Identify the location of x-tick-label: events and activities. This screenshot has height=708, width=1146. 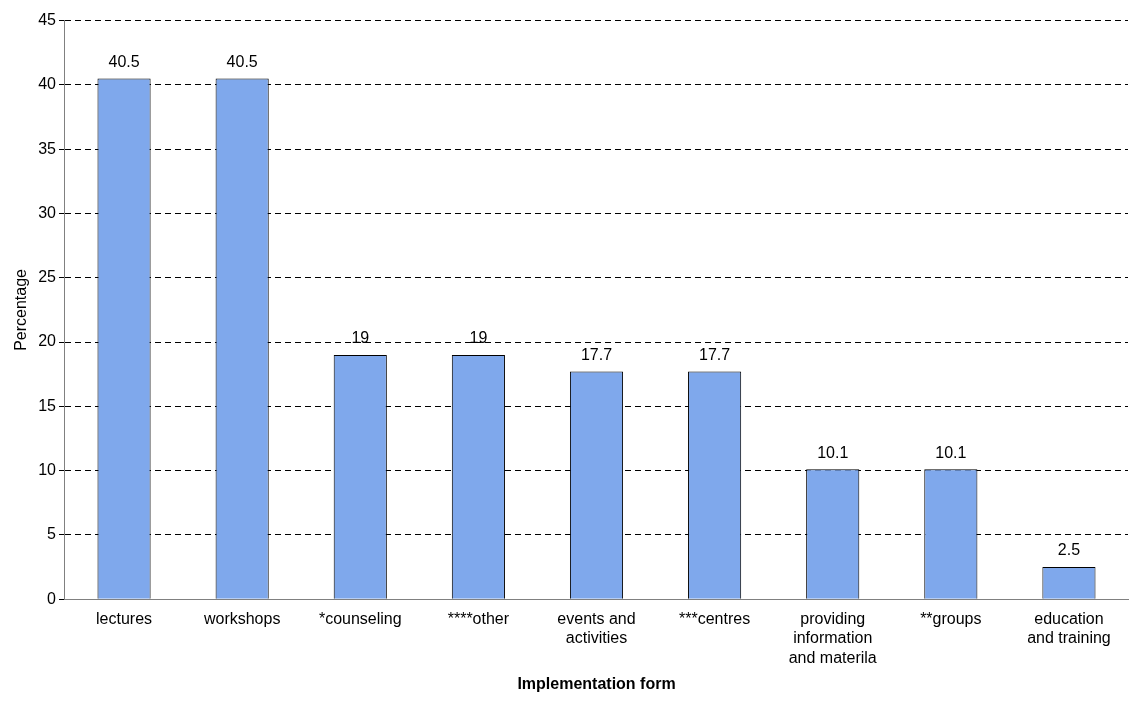
(596, 628).